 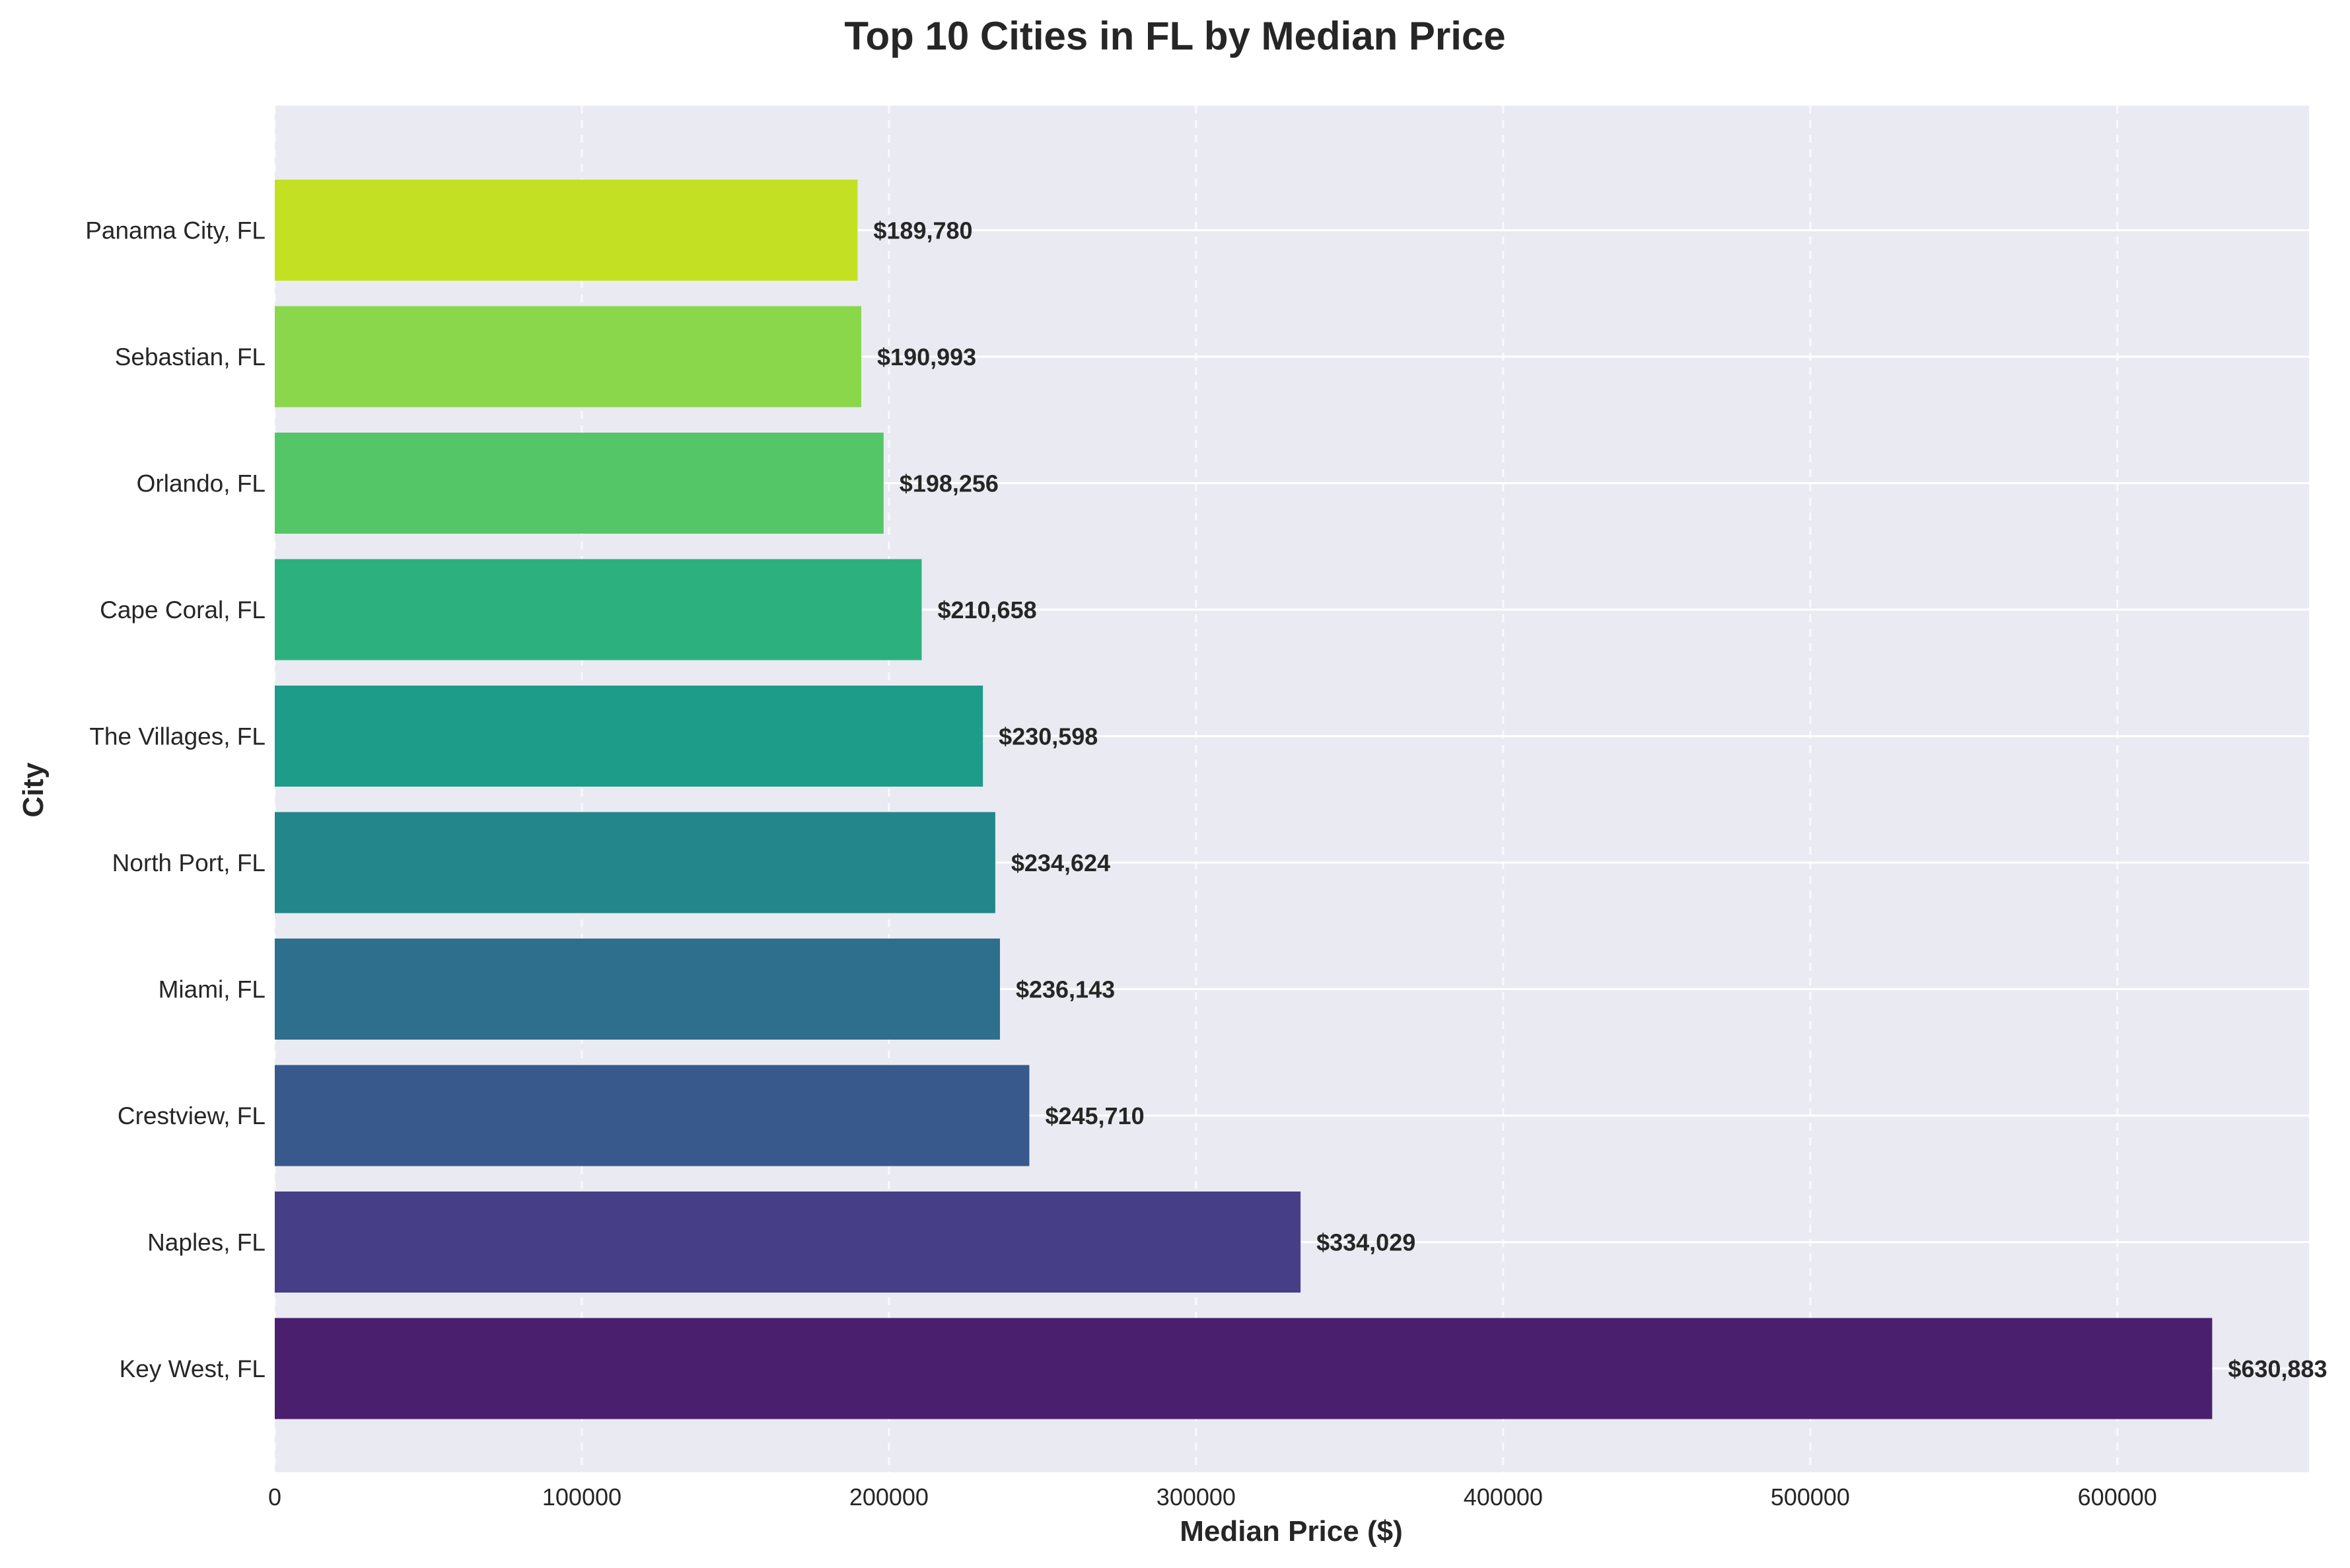 What do you see at coordinates (1365, 1242) in the screenshot?
I see `bar-value-label: $334,029` at bounding box center [1365, 1242].